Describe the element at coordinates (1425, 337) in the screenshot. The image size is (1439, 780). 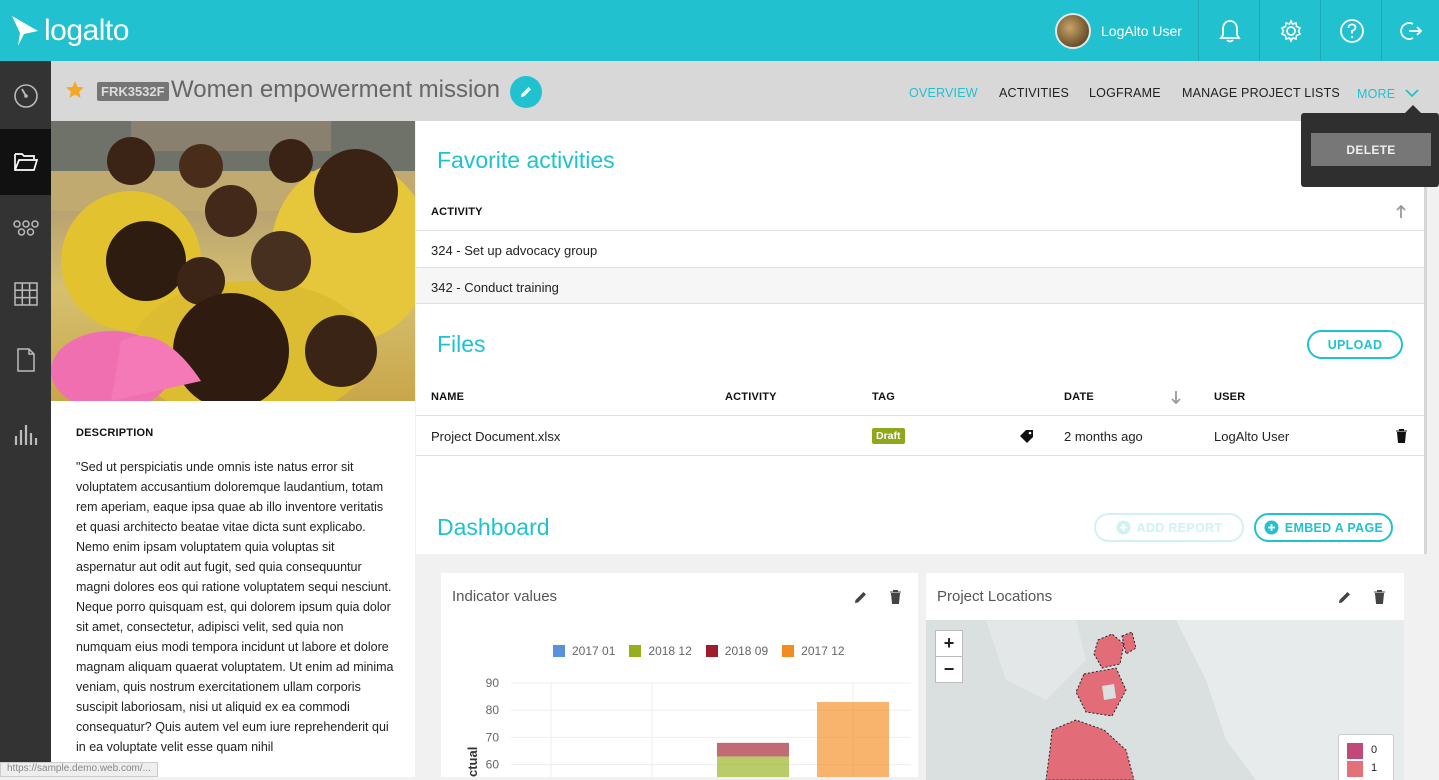
I see `scrollbar` at that location.